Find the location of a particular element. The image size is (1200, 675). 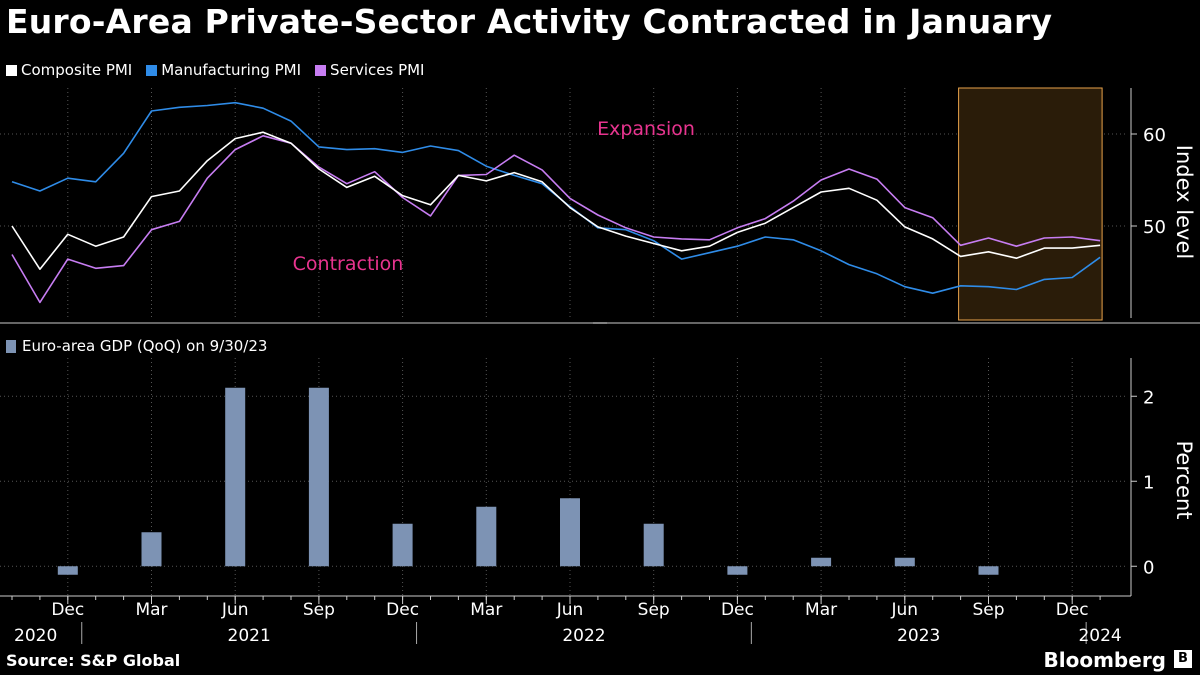

x-year-label: 2020 is located at coordinates (35, 636).